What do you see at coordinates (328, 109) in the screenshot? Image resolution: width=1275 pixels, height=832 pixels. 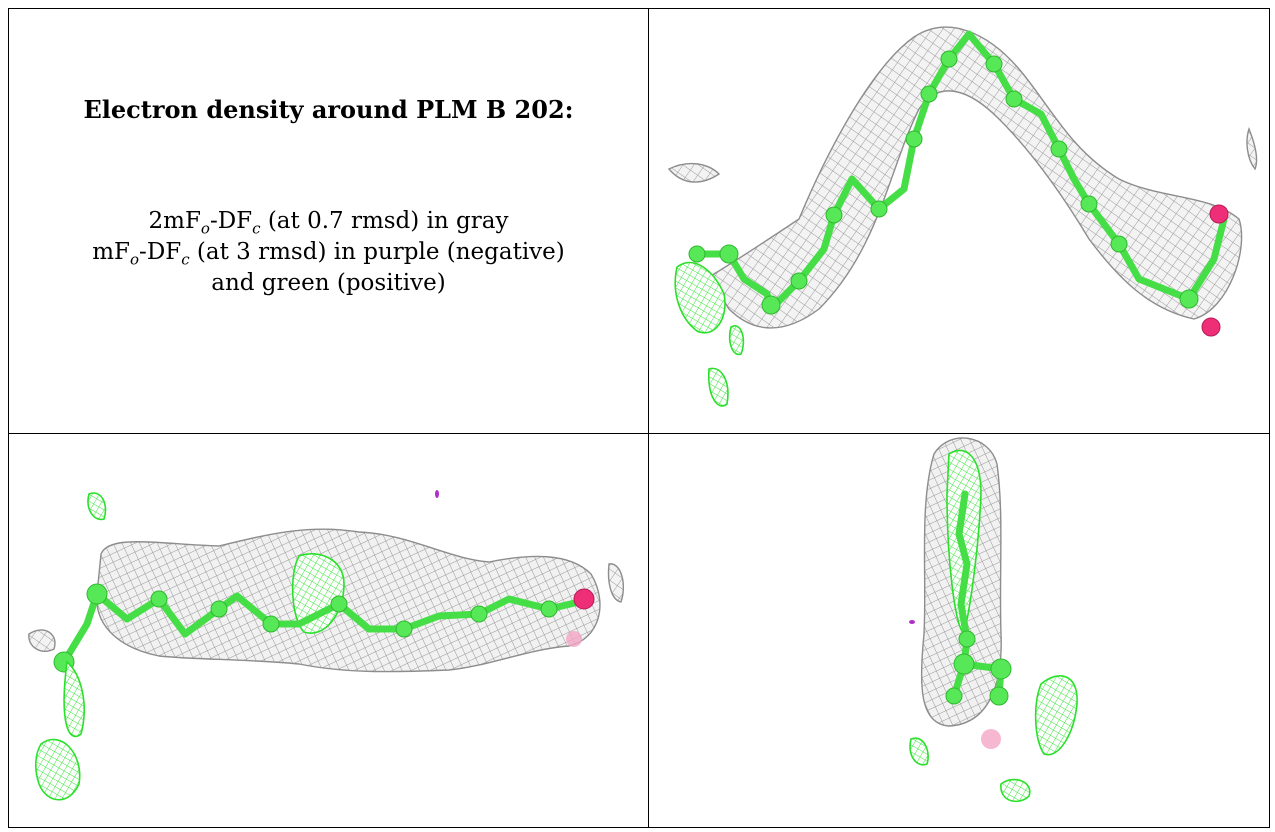 I see `panel-title: Electron density around PLM B 202:` at bounding box center [328, 109].